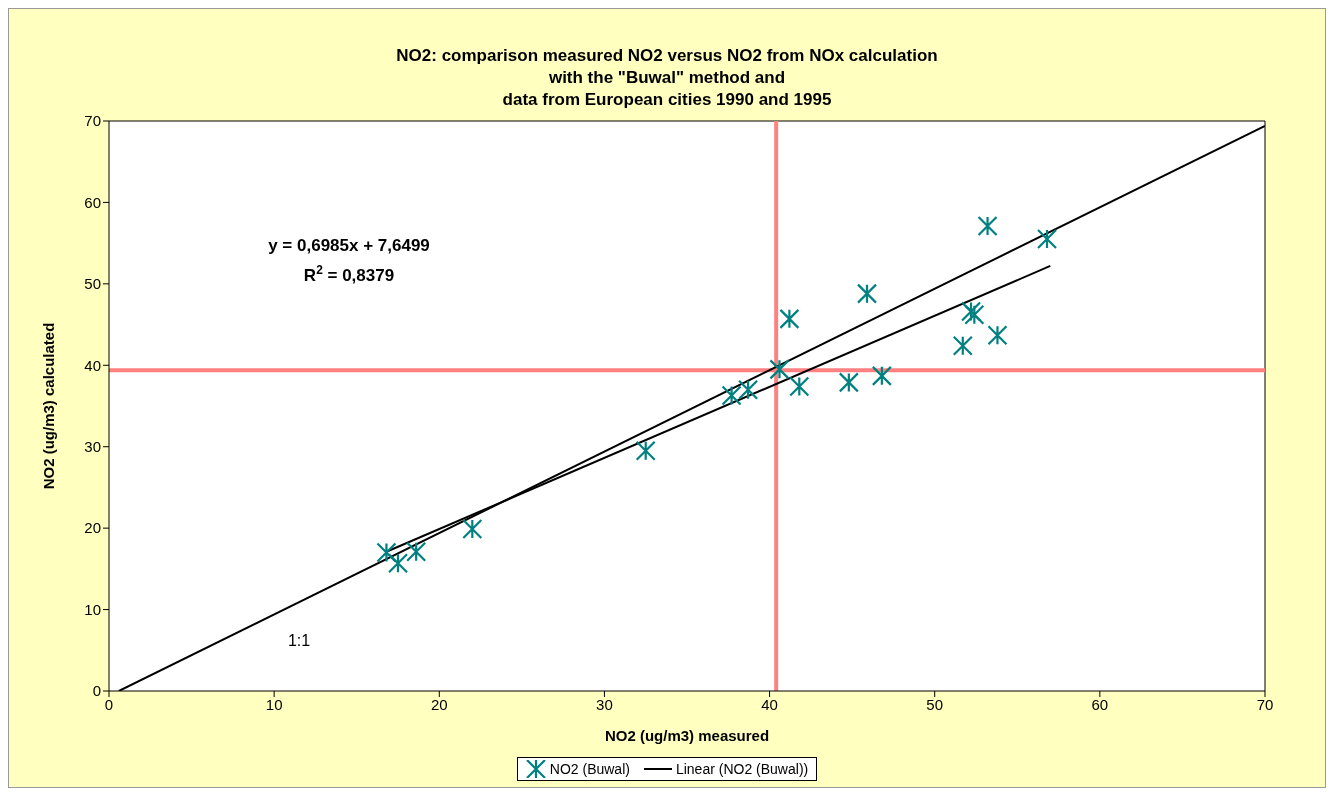 The height and width of the screenshot is (811, 1332). I want to click on chart-title: NO2: comparison measured NO2 versus NO2 from NOx calculation with the "Buwal" method and data from European cities 1990 and 1995, so click(667, 78).